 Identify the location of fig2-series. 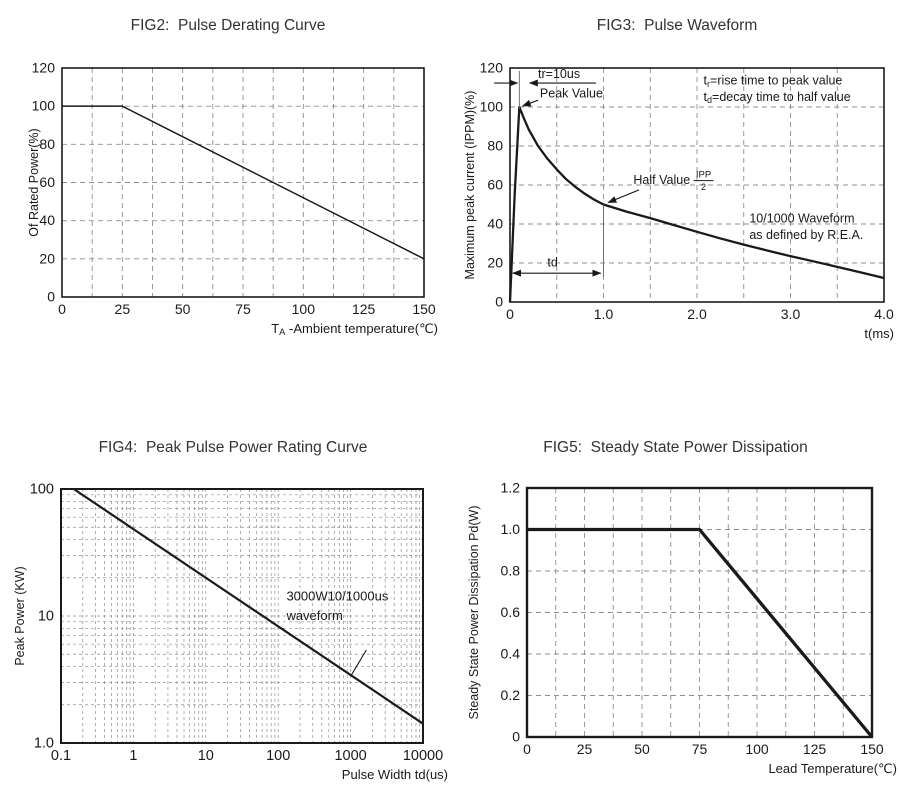
(243, 182).